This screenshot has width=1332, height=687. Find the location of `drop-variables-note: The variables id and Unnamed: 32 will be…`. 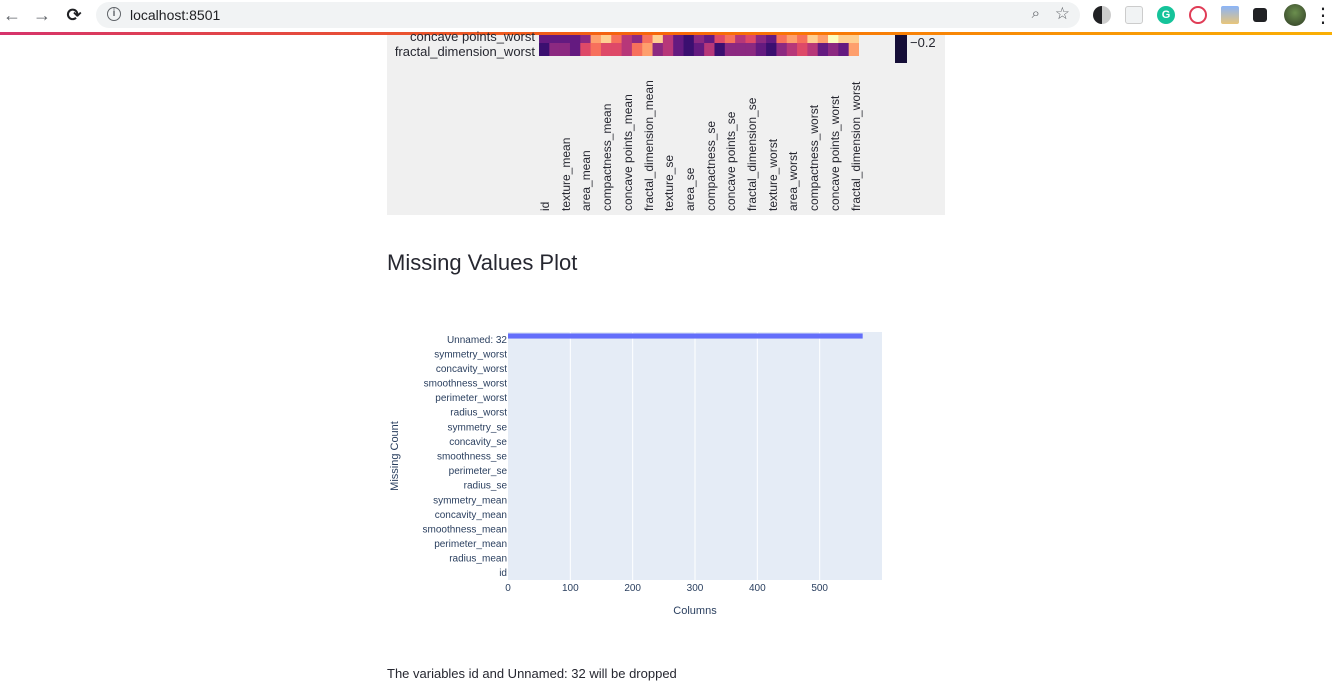

drop-variables-note: The variables id and Unnamed: 32 will be… is located at coordinates (532, 673).